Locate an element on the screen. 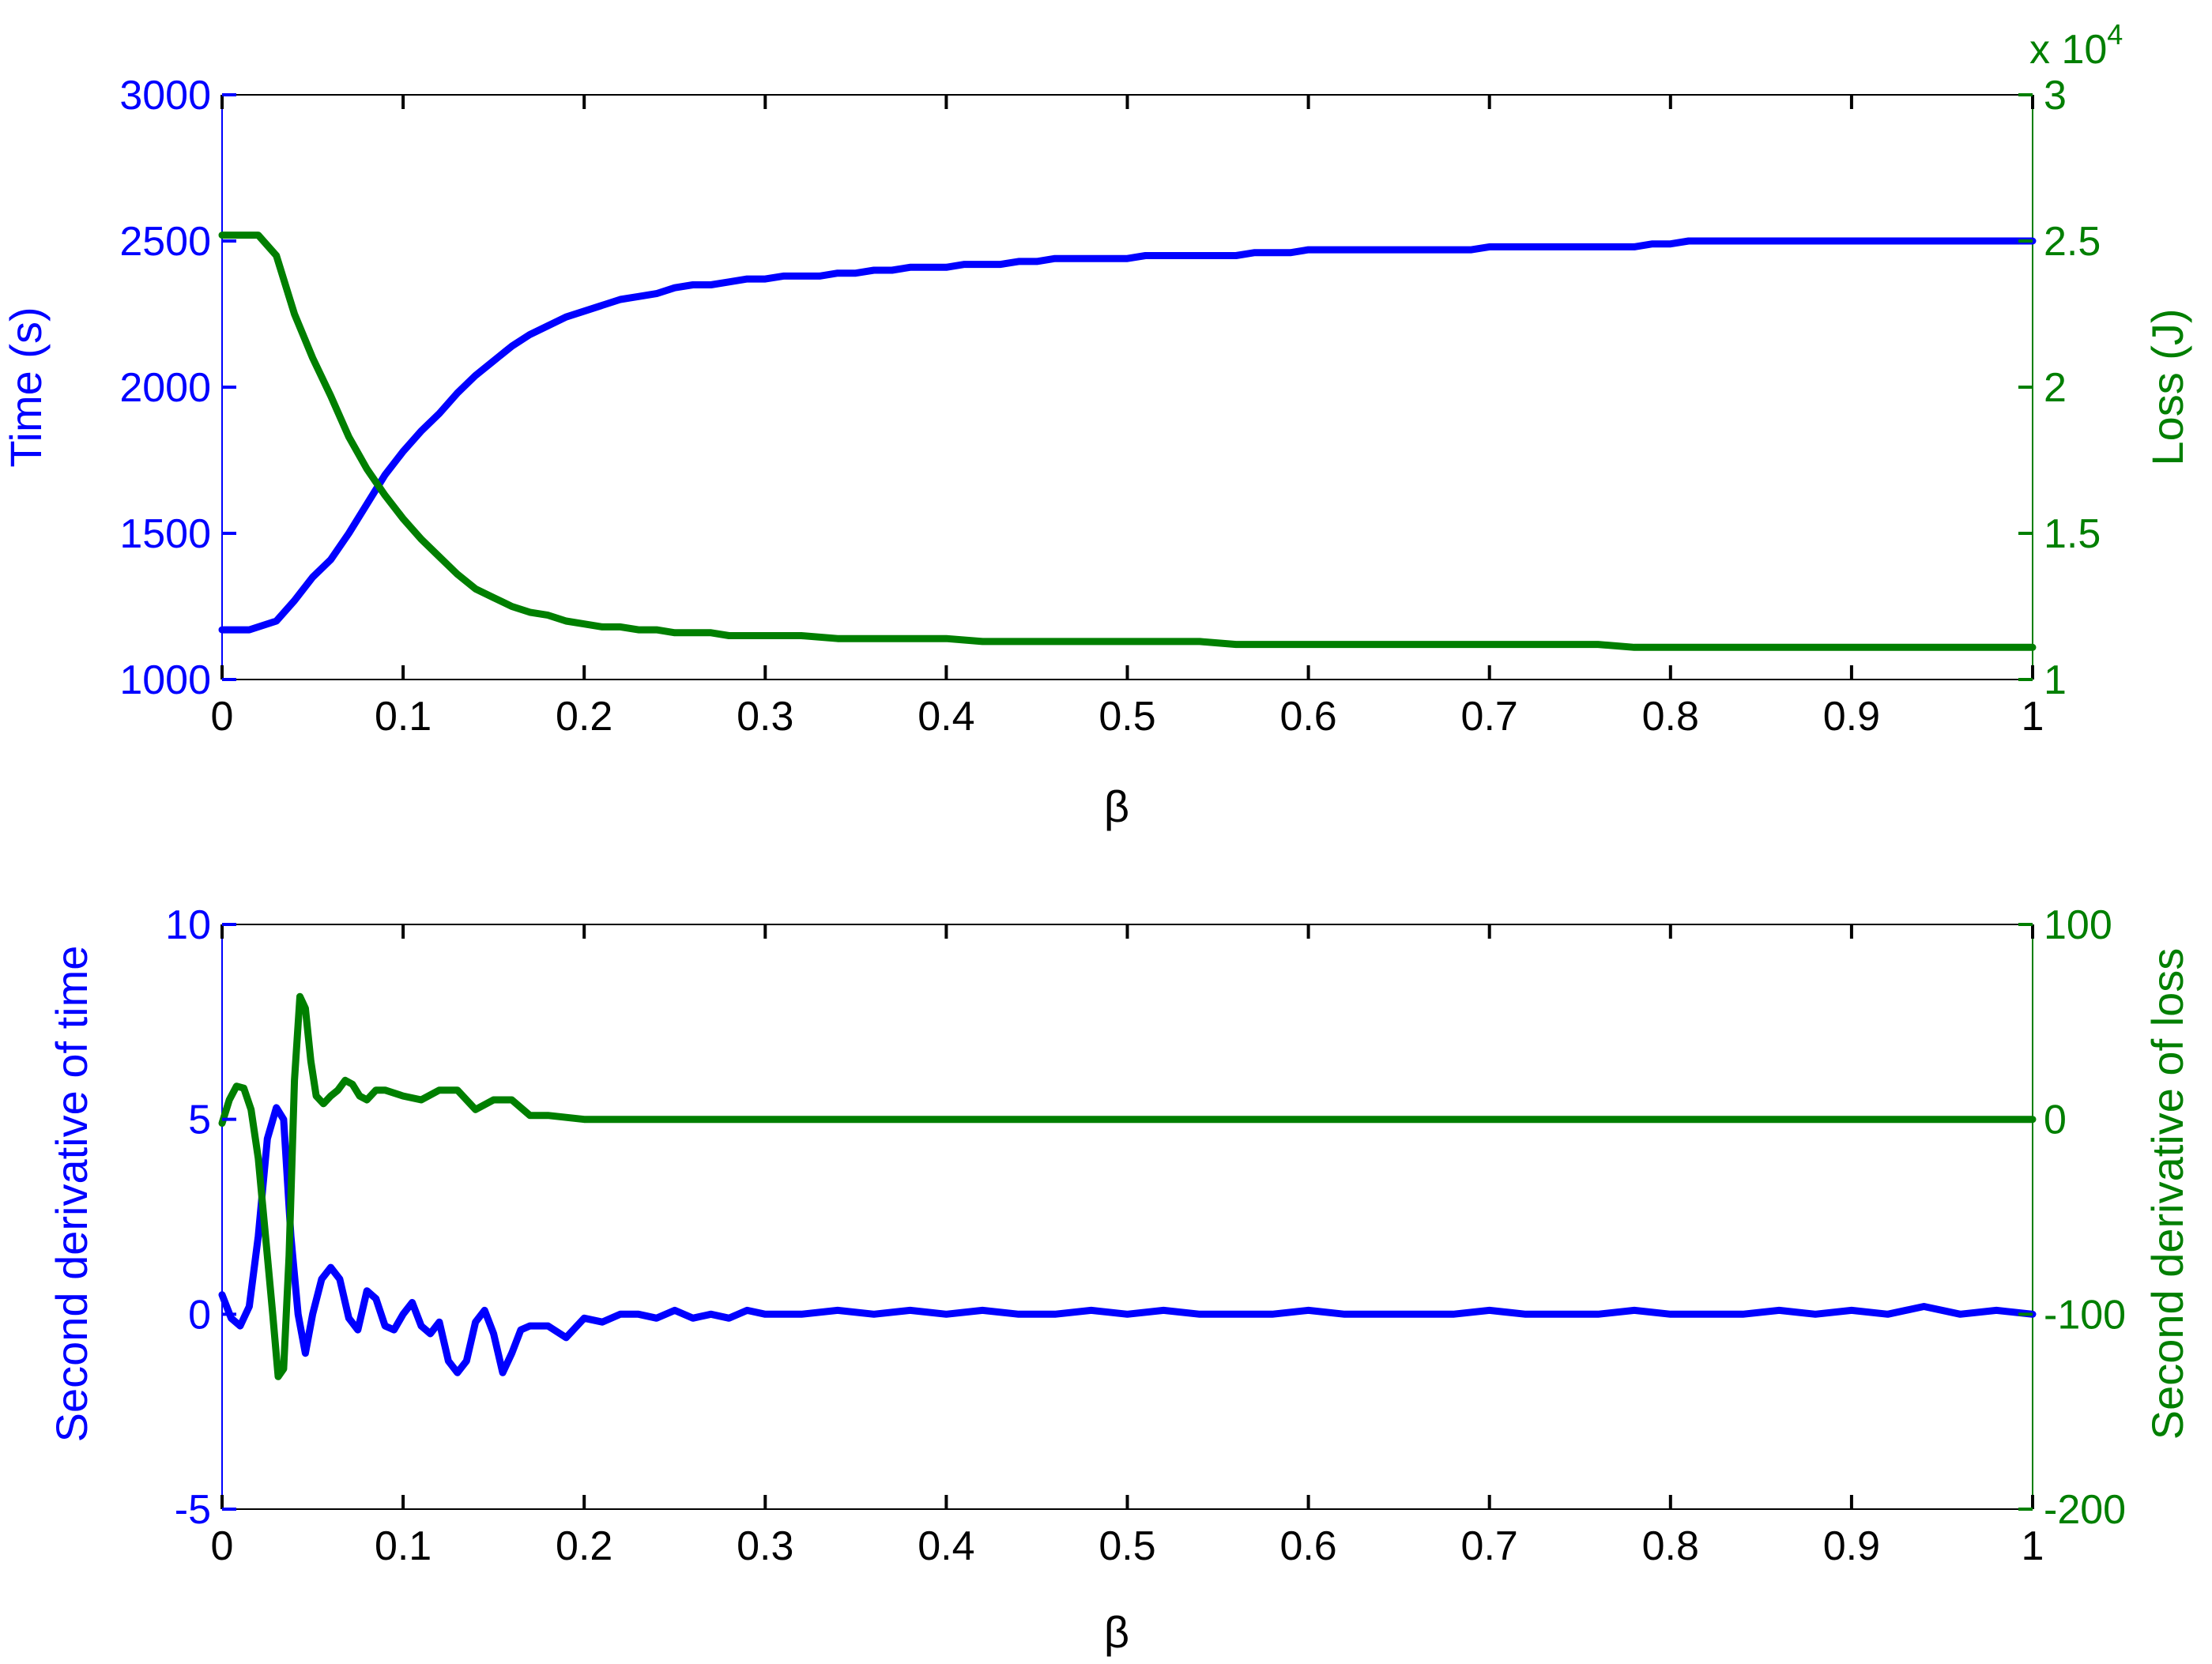 This screenshot has height=1664, width=2212. bottom-x-tick-label: 0.2 is located at coordinates (584, 1546).